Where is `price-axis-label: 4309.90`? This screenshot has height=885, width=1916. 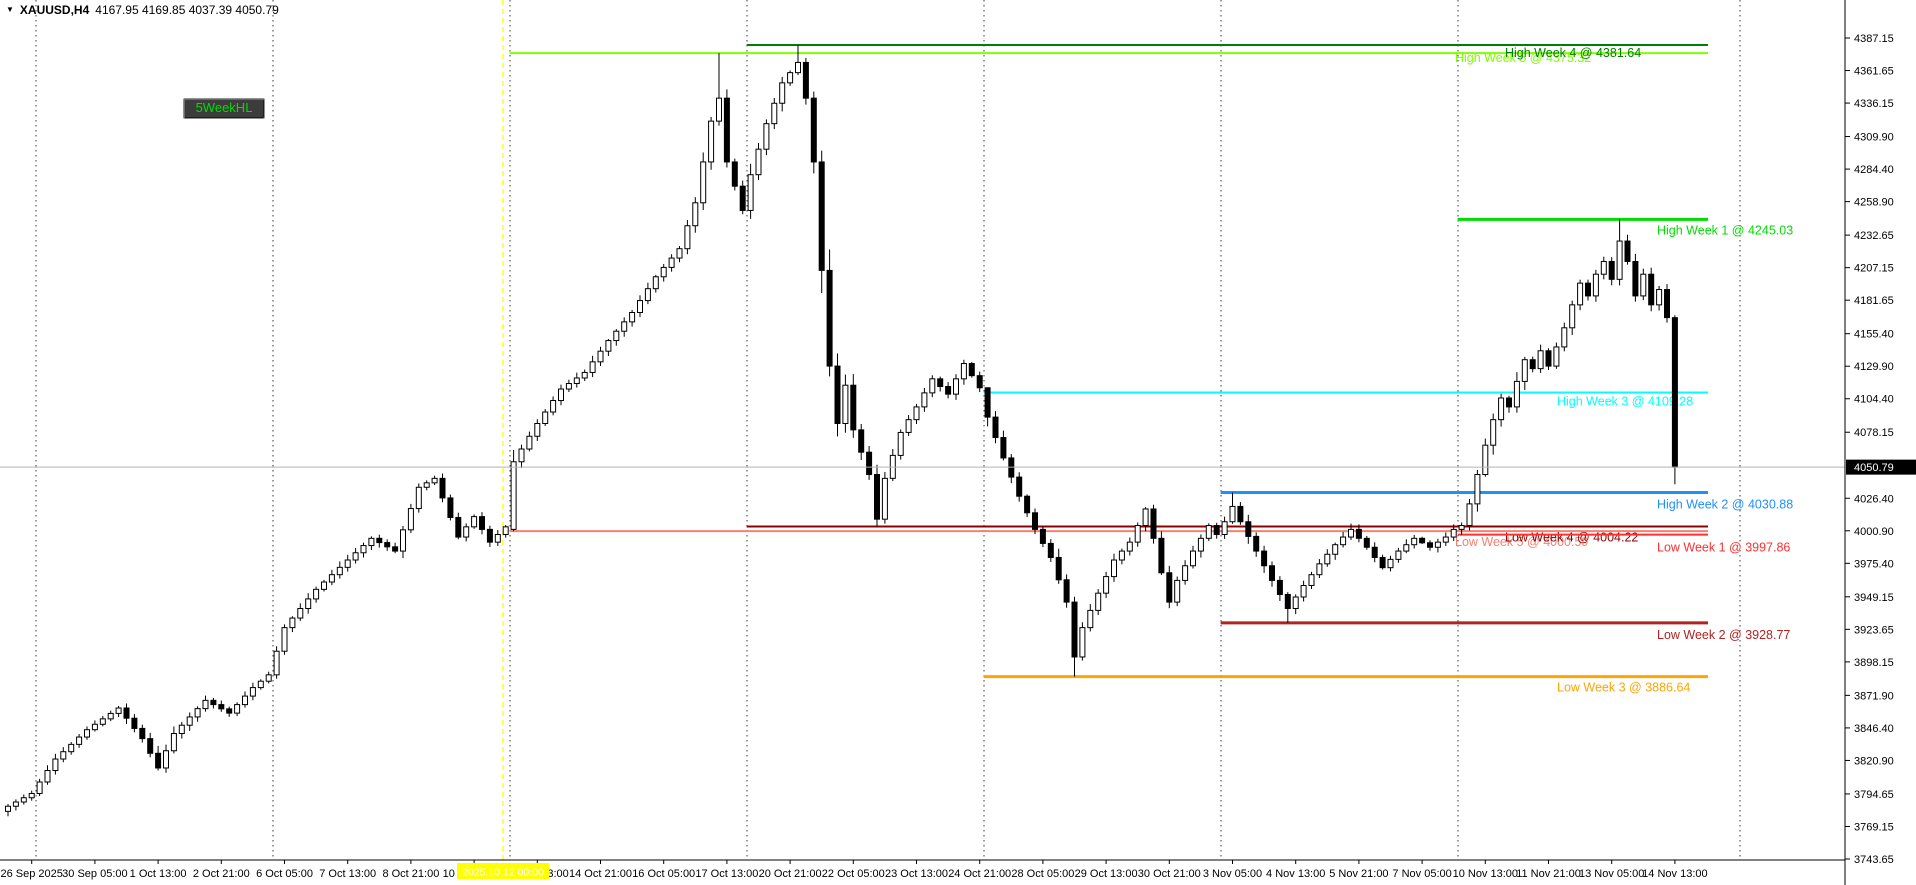
price-axis-label: 4309.90 is located at coordinates (1874, 138).